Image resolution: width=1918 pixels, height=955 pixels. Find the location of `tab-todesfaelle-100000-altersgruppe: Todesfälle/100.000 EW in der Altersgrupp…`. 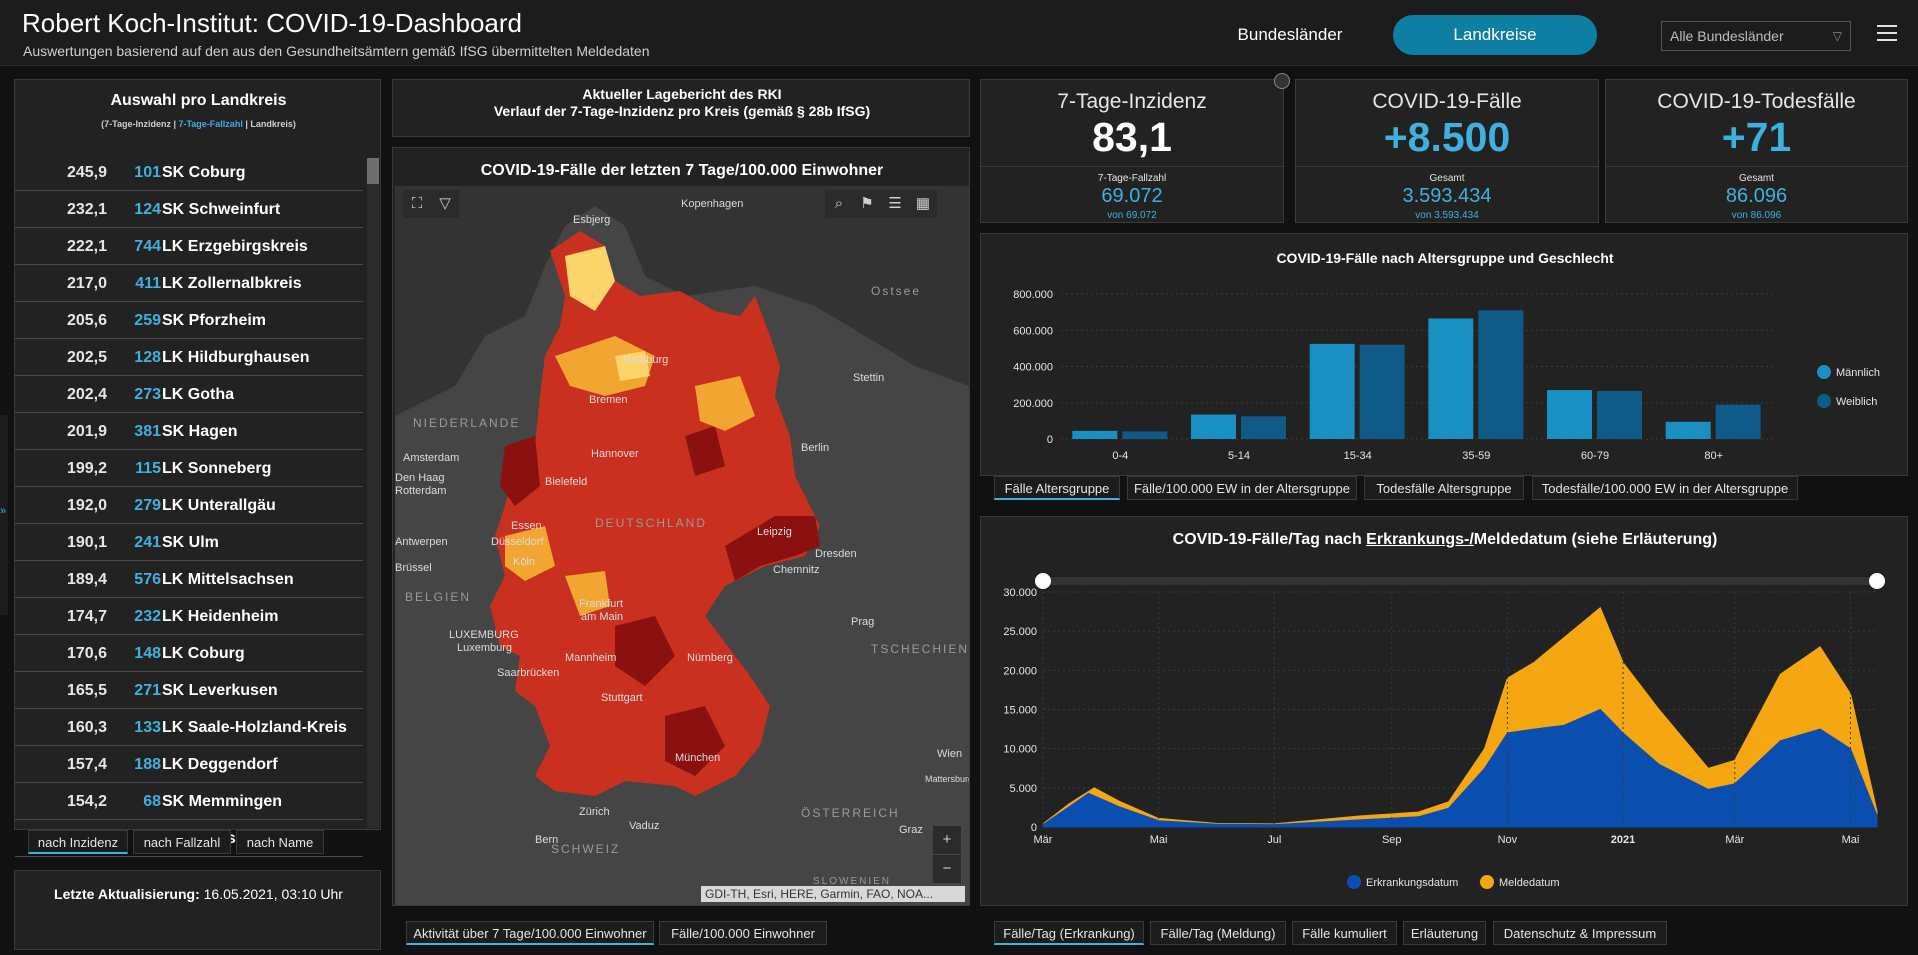

tab-todesfaelle-100000-altersgruppe: Todesfälle/100.000 EW in der Altersgrupp… is located at coordinates (1665, 488).